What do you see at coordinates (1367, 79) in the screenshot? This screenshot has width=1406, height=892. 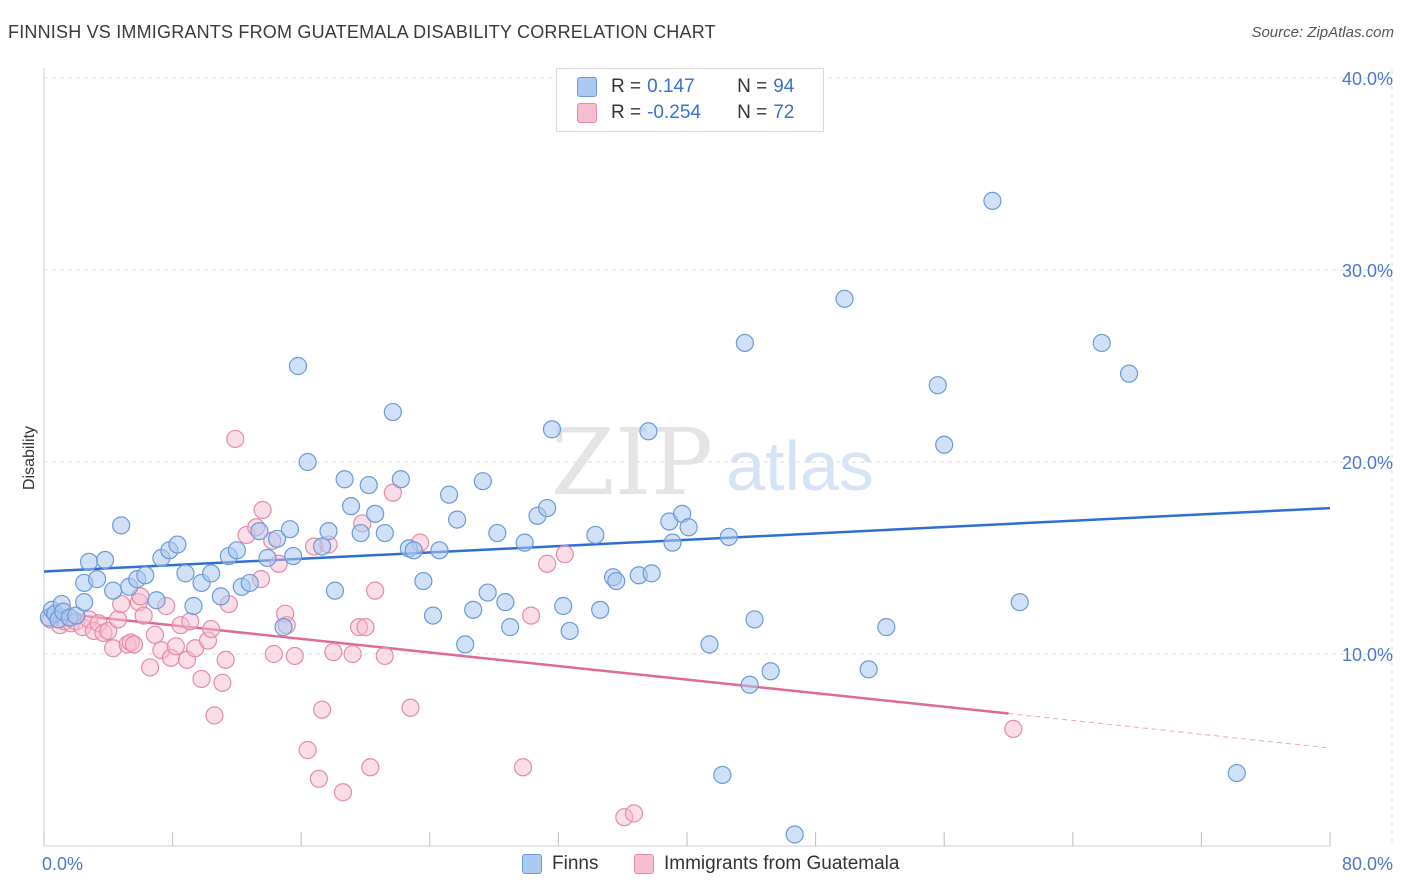 I see `y-tick-label: 40.0%` at bounding box center [1367, 79].